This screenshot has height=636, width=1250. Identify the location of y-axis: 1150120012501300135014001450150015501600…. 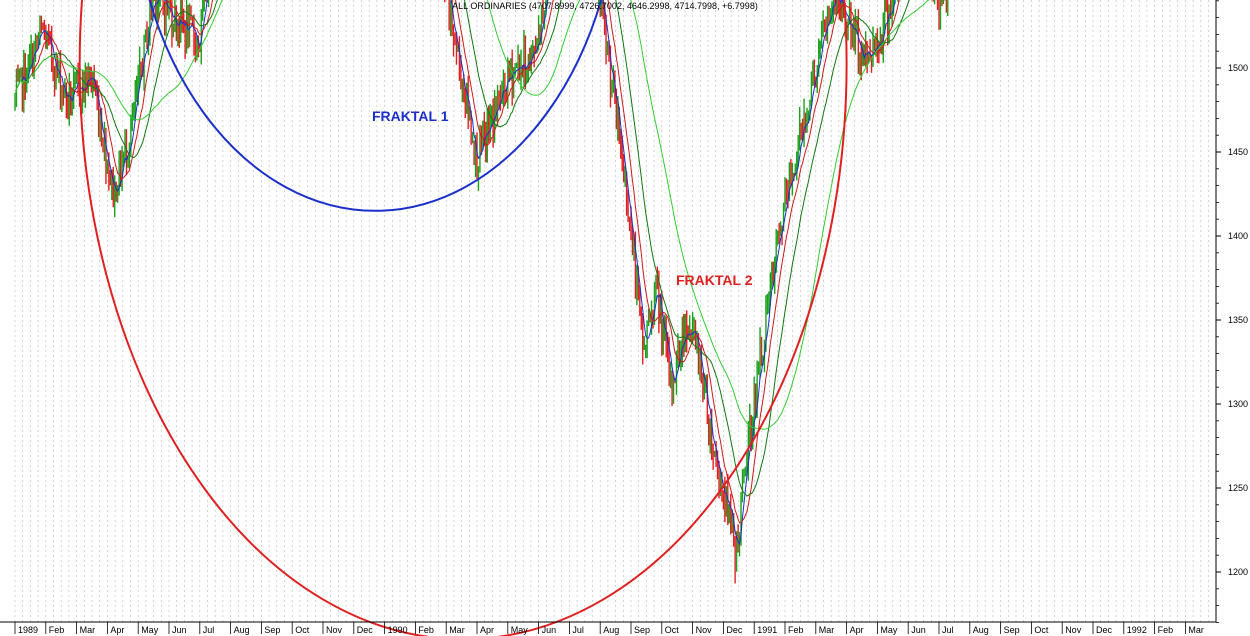
(1231, 311).